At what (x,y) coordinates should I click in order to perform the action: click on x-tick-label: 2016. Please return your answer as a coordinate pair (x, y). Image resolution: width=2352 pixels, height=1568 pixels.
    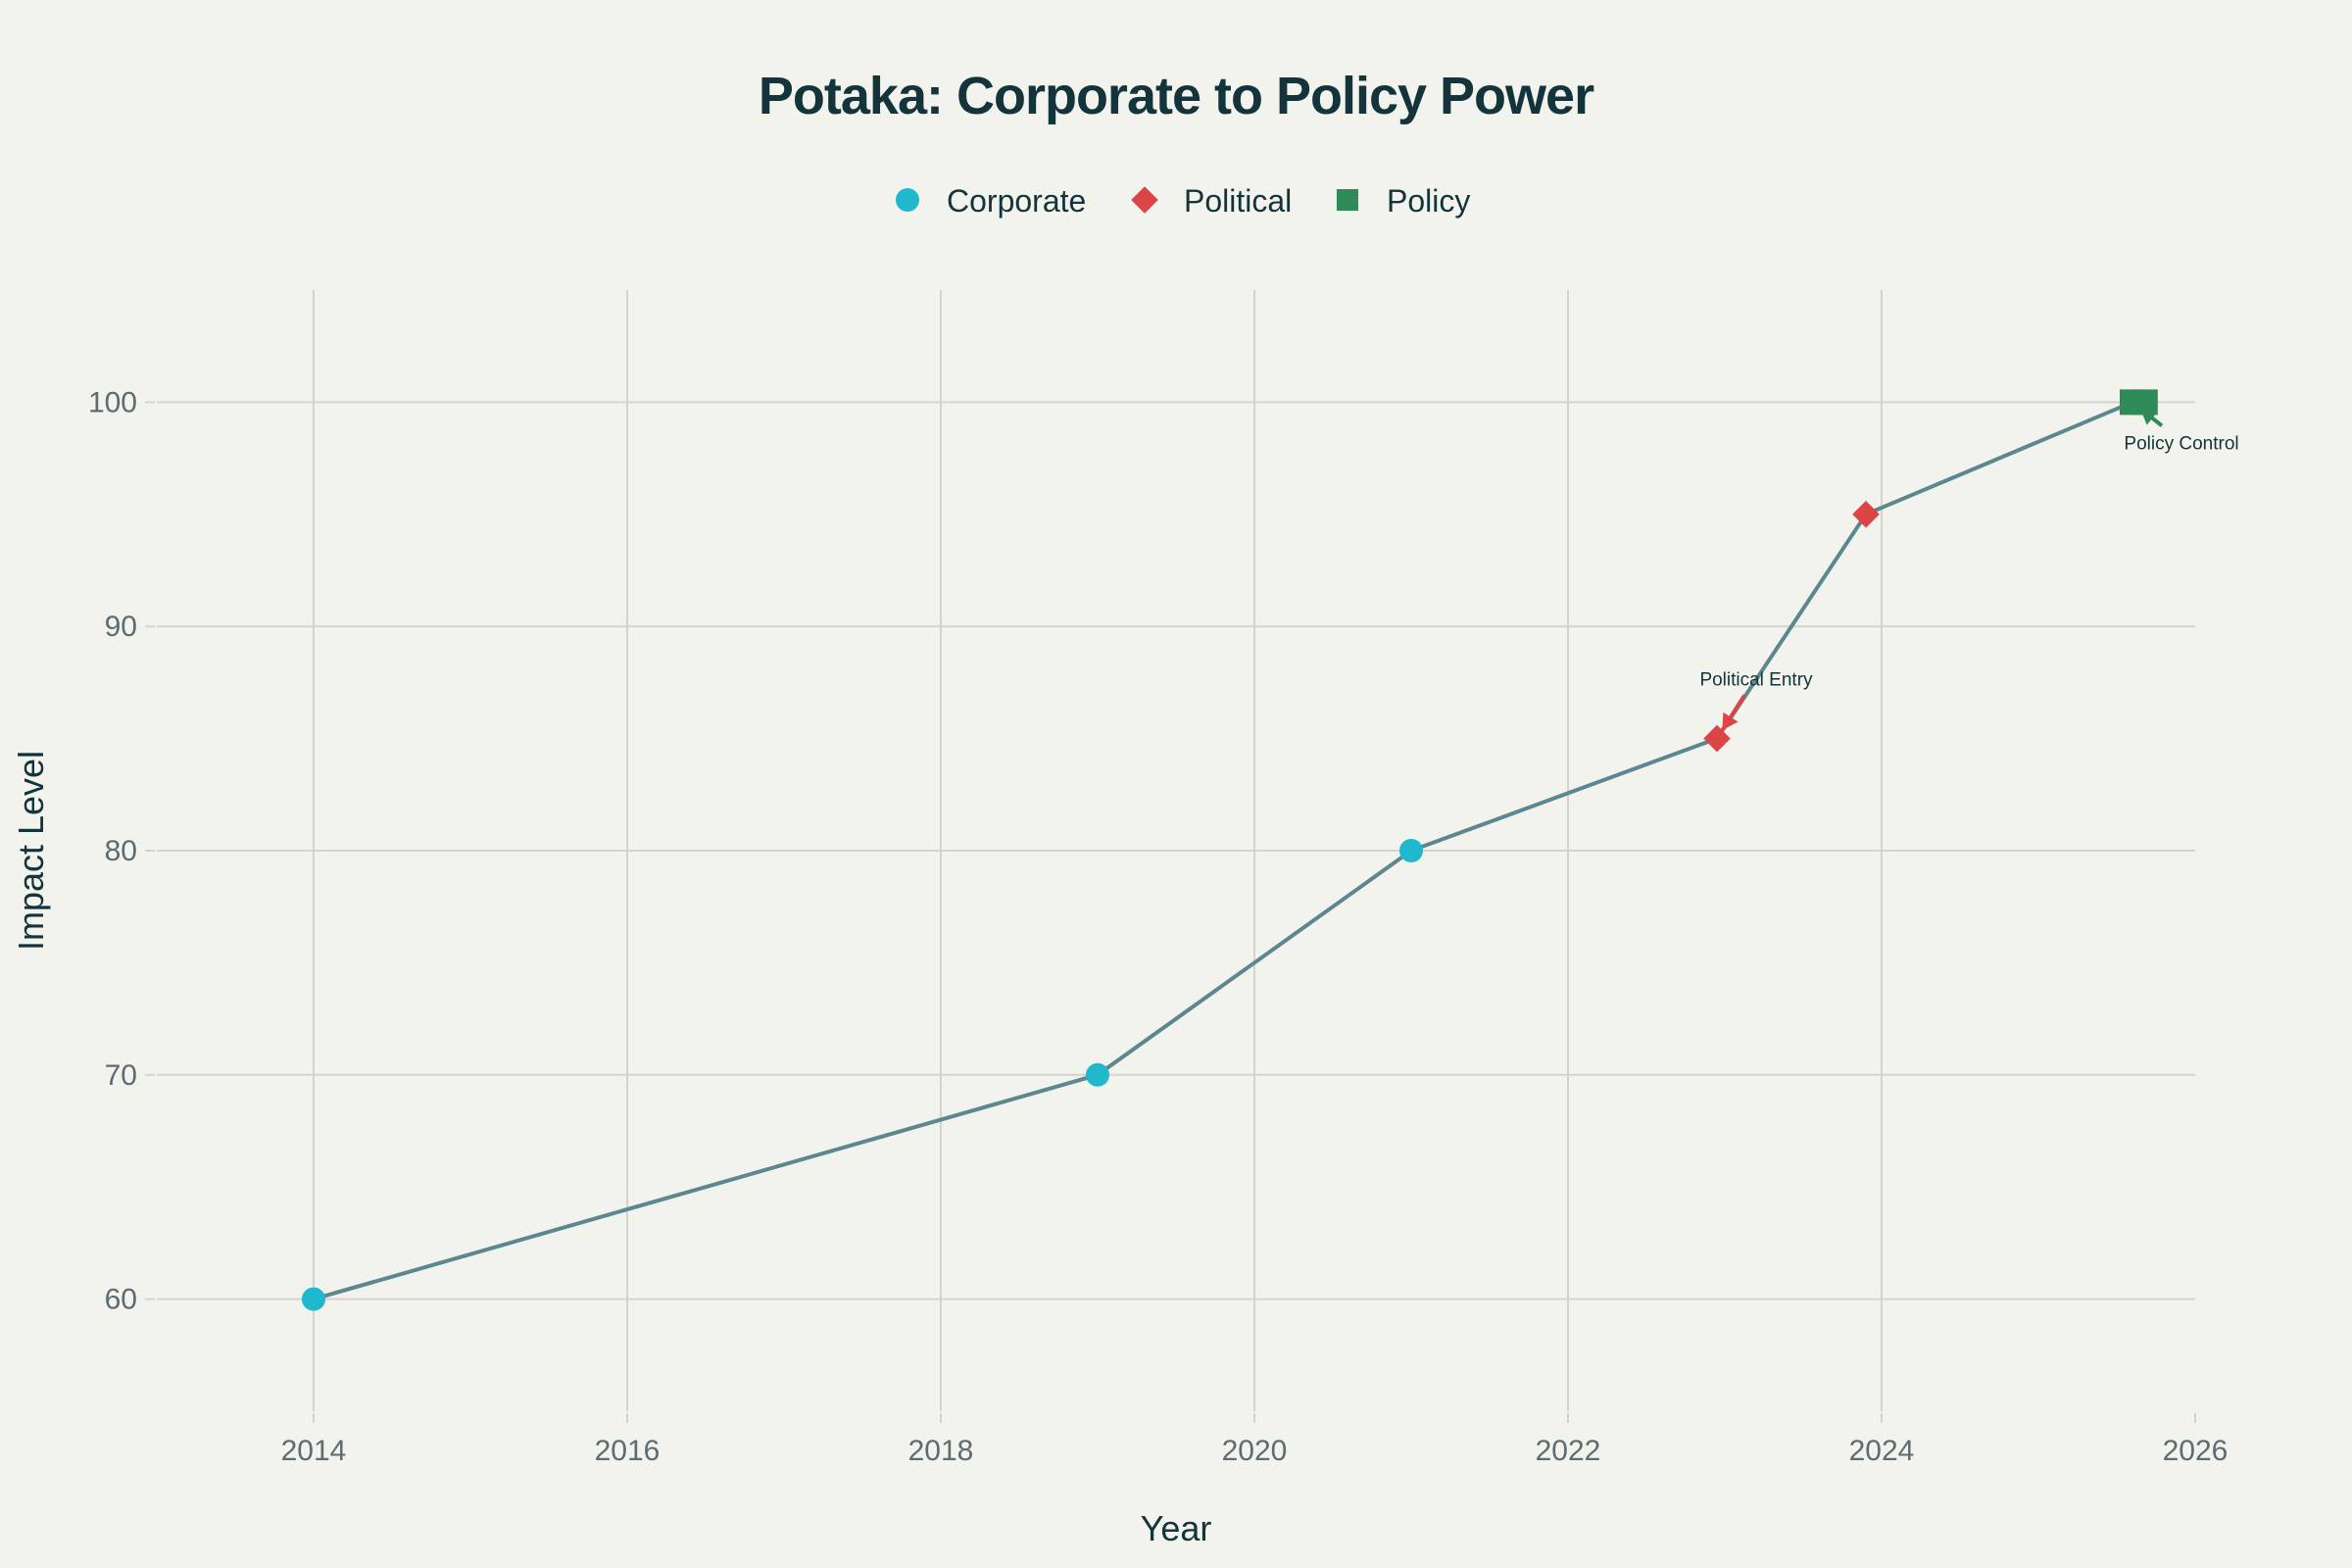
    Looking at the image, I should click on (628, 1451).